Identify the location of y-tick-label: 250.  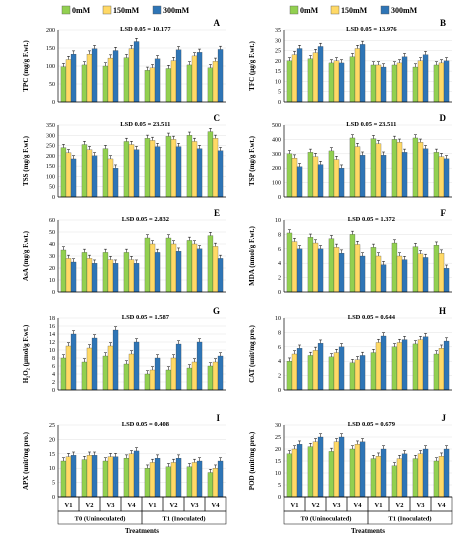
(50, 147).